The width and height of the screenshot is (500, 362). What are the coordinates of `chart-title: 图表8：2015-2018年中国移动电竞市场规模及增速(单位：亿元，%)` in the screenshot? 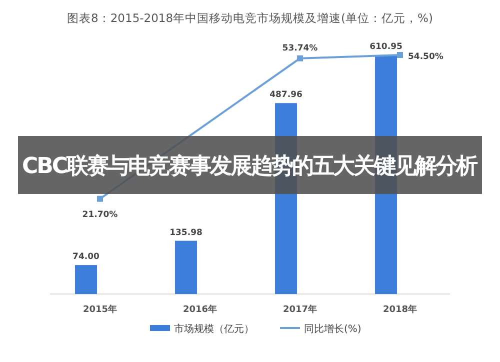 It's located at (250, 18).